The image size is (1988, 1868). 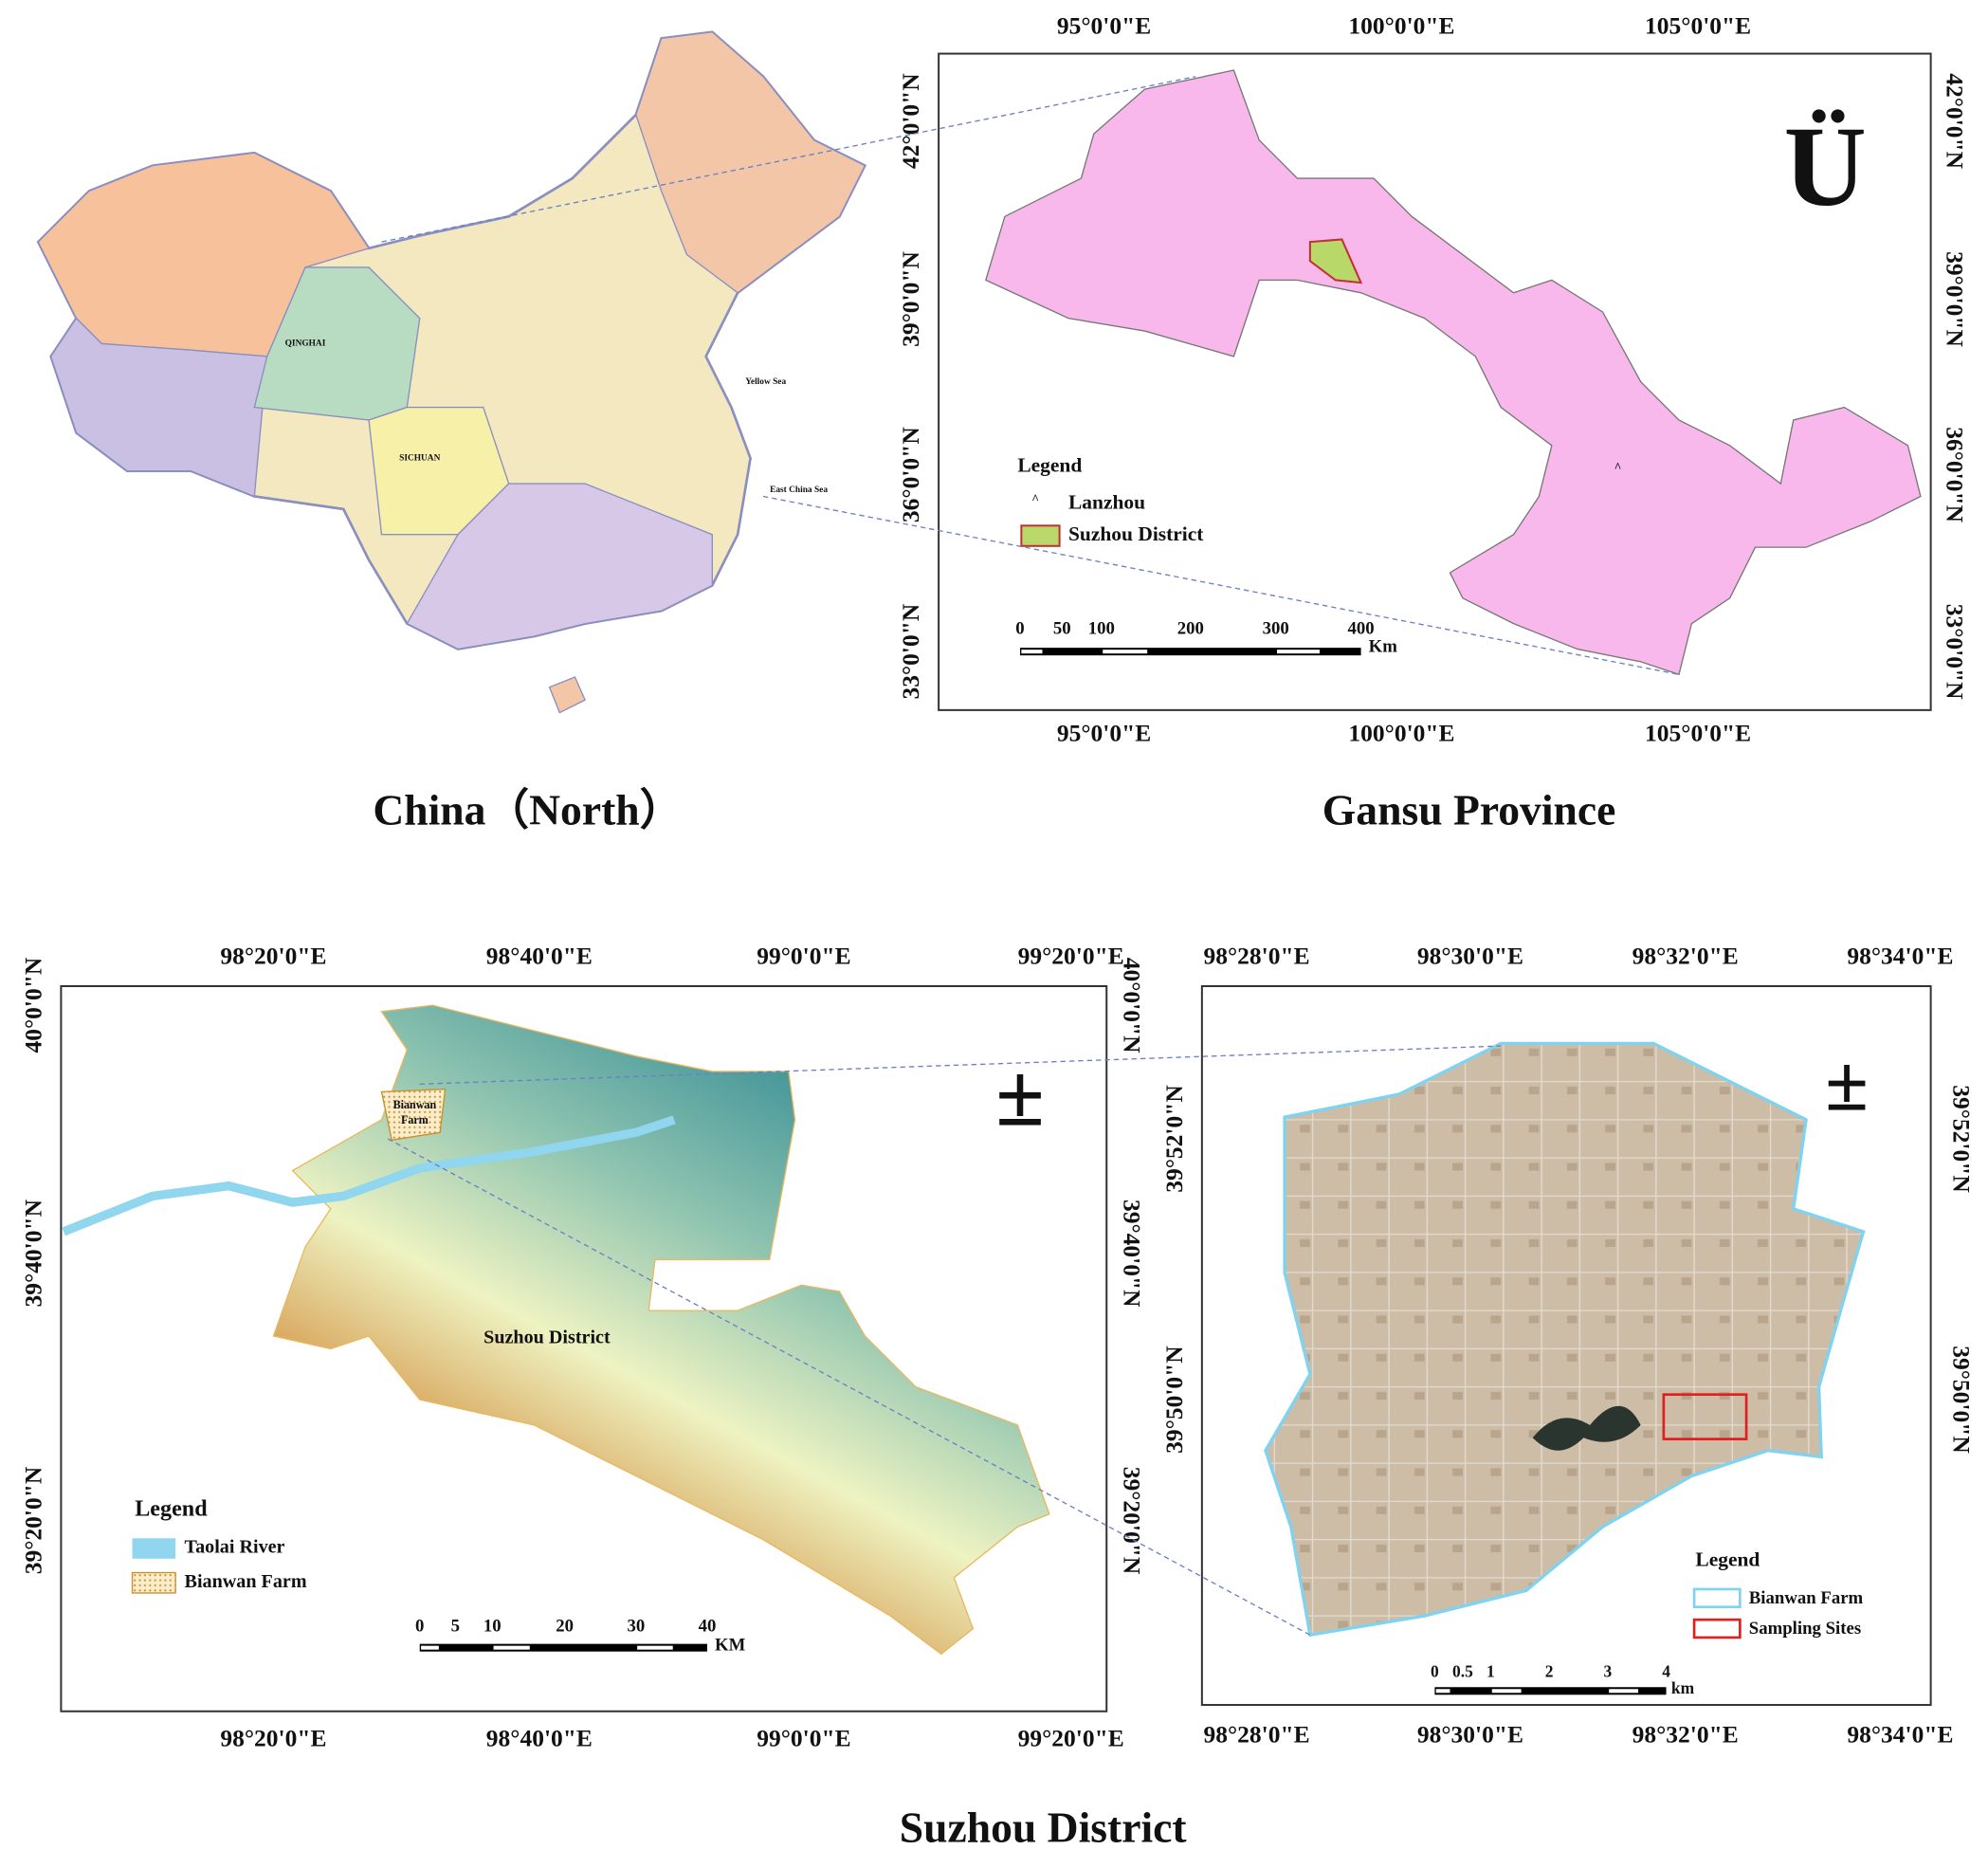 What do you see at coordinates (415, 1119) in the screenshot?
I see `farm-label: Farm` at bounding box center [415, 1119].